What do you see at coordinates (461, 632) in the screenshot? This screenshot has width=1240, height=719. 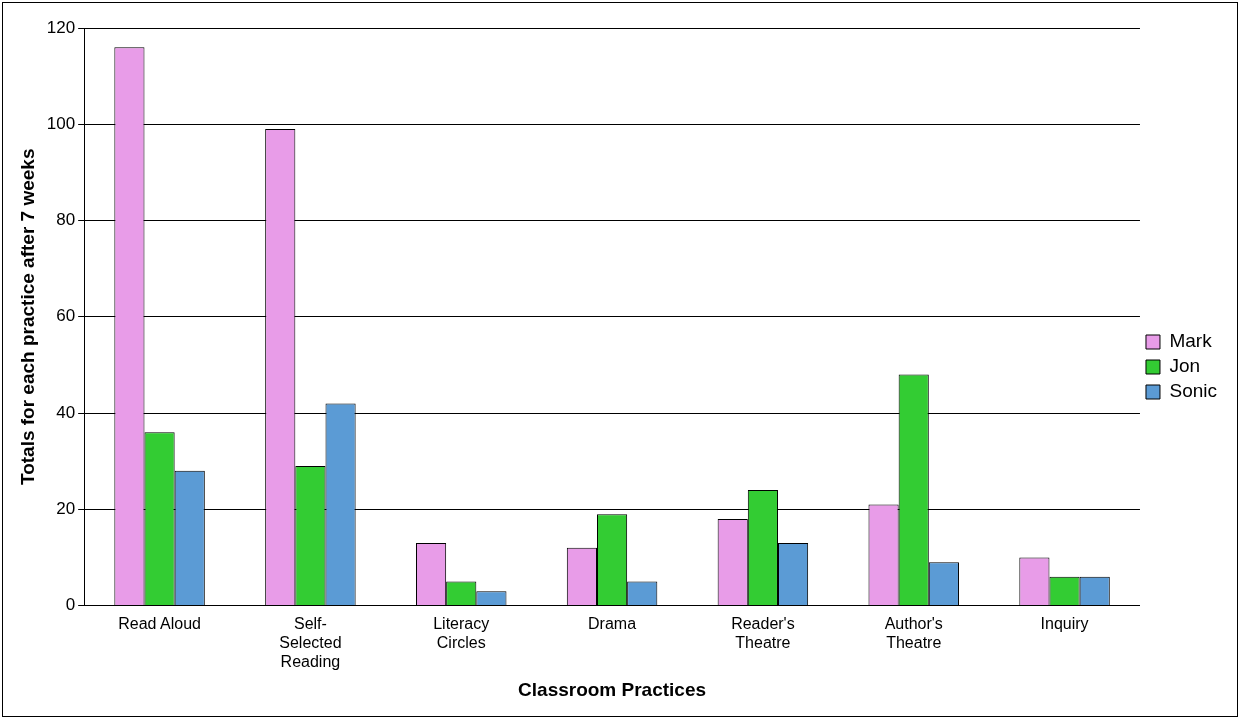 I see `x-tick-label: Literacy Circles` at bounding box center [461, 632].